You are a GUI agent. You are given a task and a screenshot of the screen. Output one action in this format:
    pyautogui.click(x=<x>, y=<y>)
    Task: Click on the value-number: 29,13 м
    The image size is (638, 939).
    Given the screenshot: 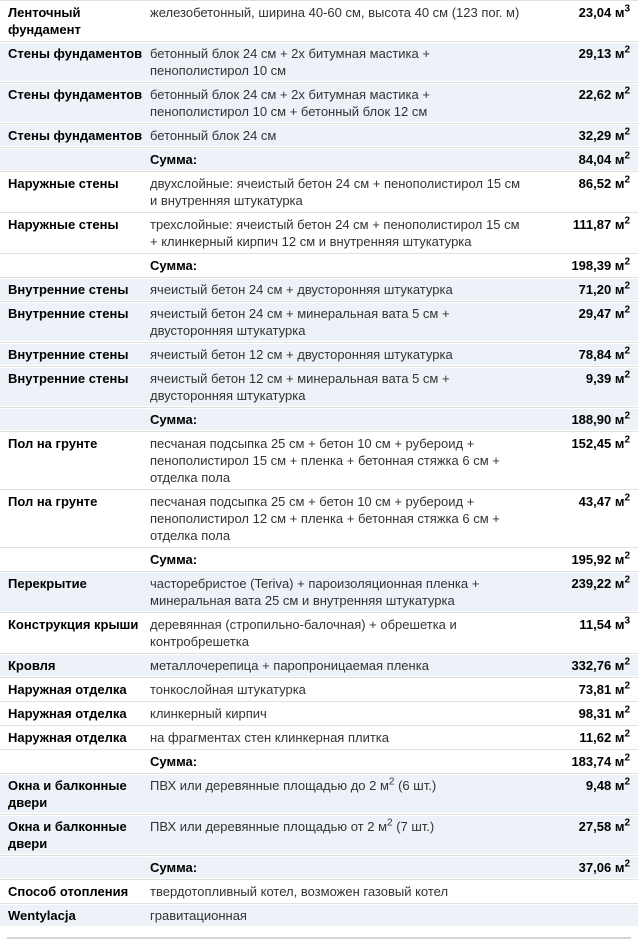 What is the action you would take?
    pyautogui.click(x=601, y=53)
    